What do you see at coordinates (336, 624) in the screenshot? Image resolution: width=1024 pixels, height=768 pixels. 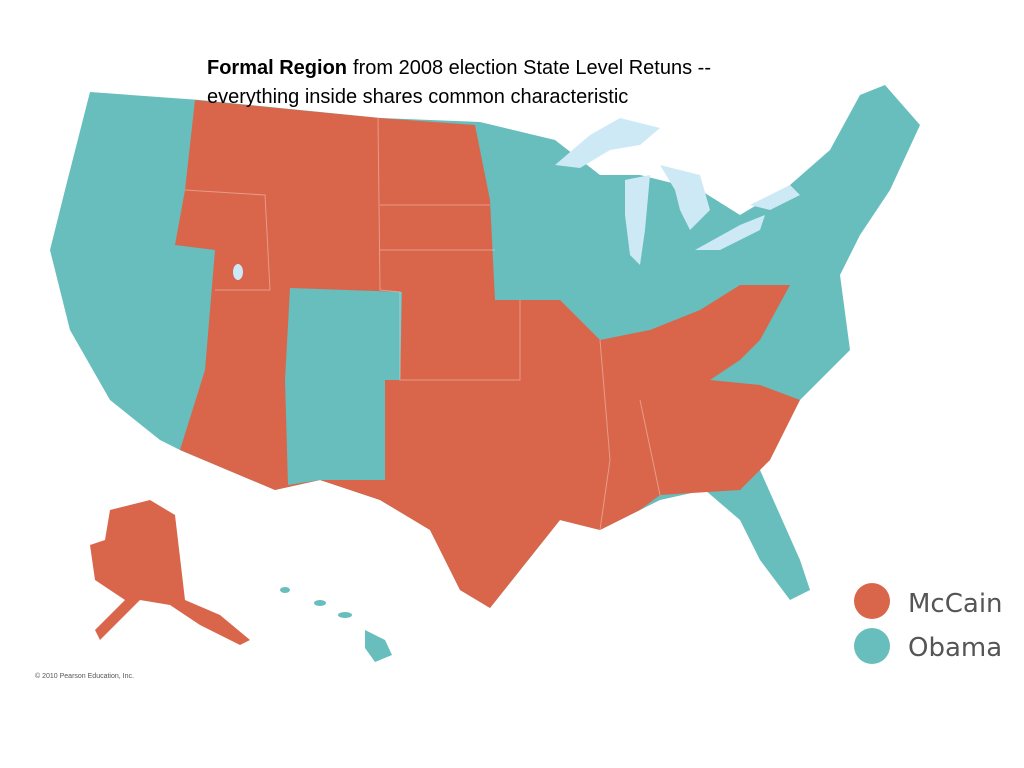 I see `obama-hawaii` at bounding box center [336, 624].